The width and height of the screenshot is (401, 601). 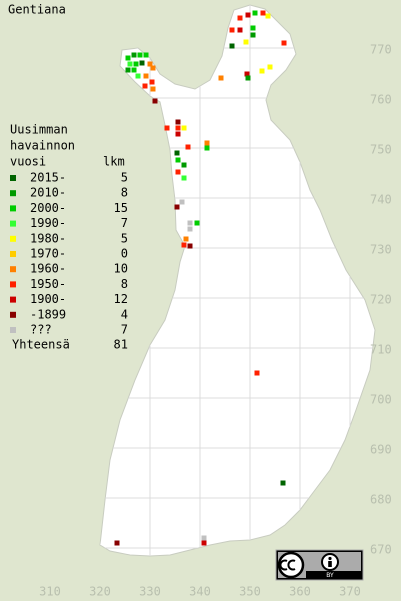 I want to click on y-tick-label: 770, so click(x=381, y=50).